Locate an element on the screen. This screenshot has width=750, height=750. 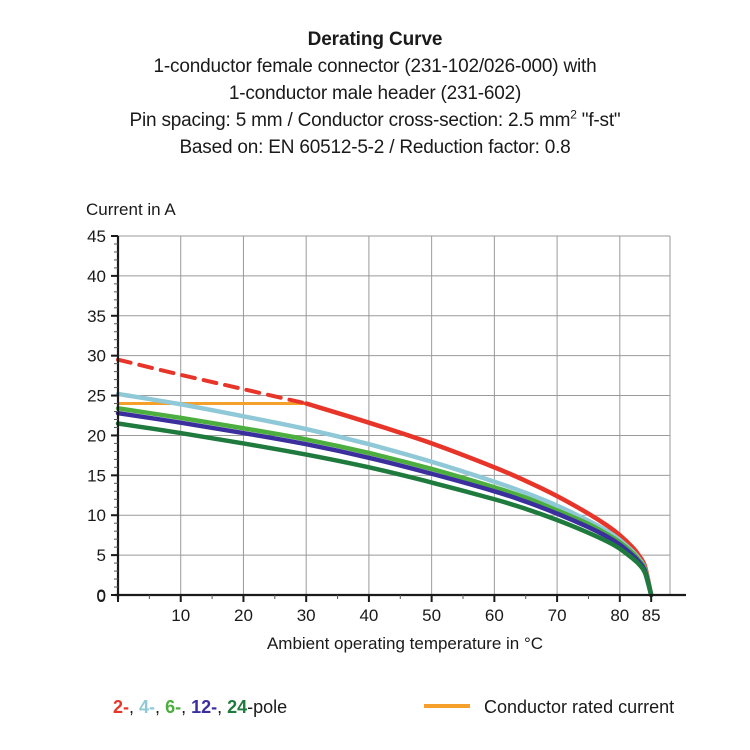
chart-title: Derating Curve is located at coordinates (375, 39).